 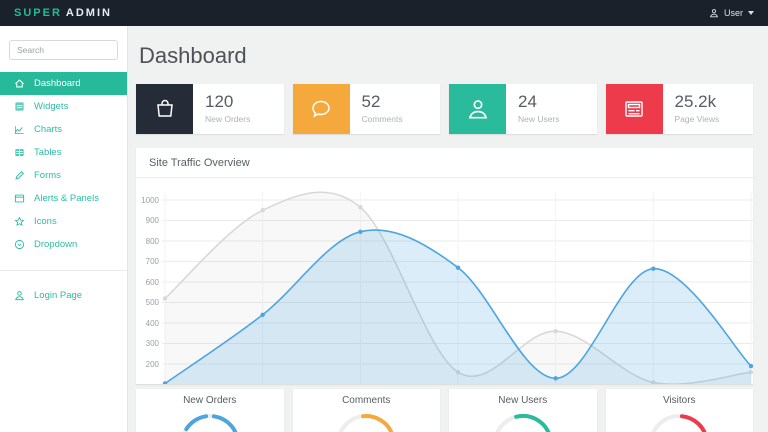 I want to click on chat-icon, so click(x=321, y=109).